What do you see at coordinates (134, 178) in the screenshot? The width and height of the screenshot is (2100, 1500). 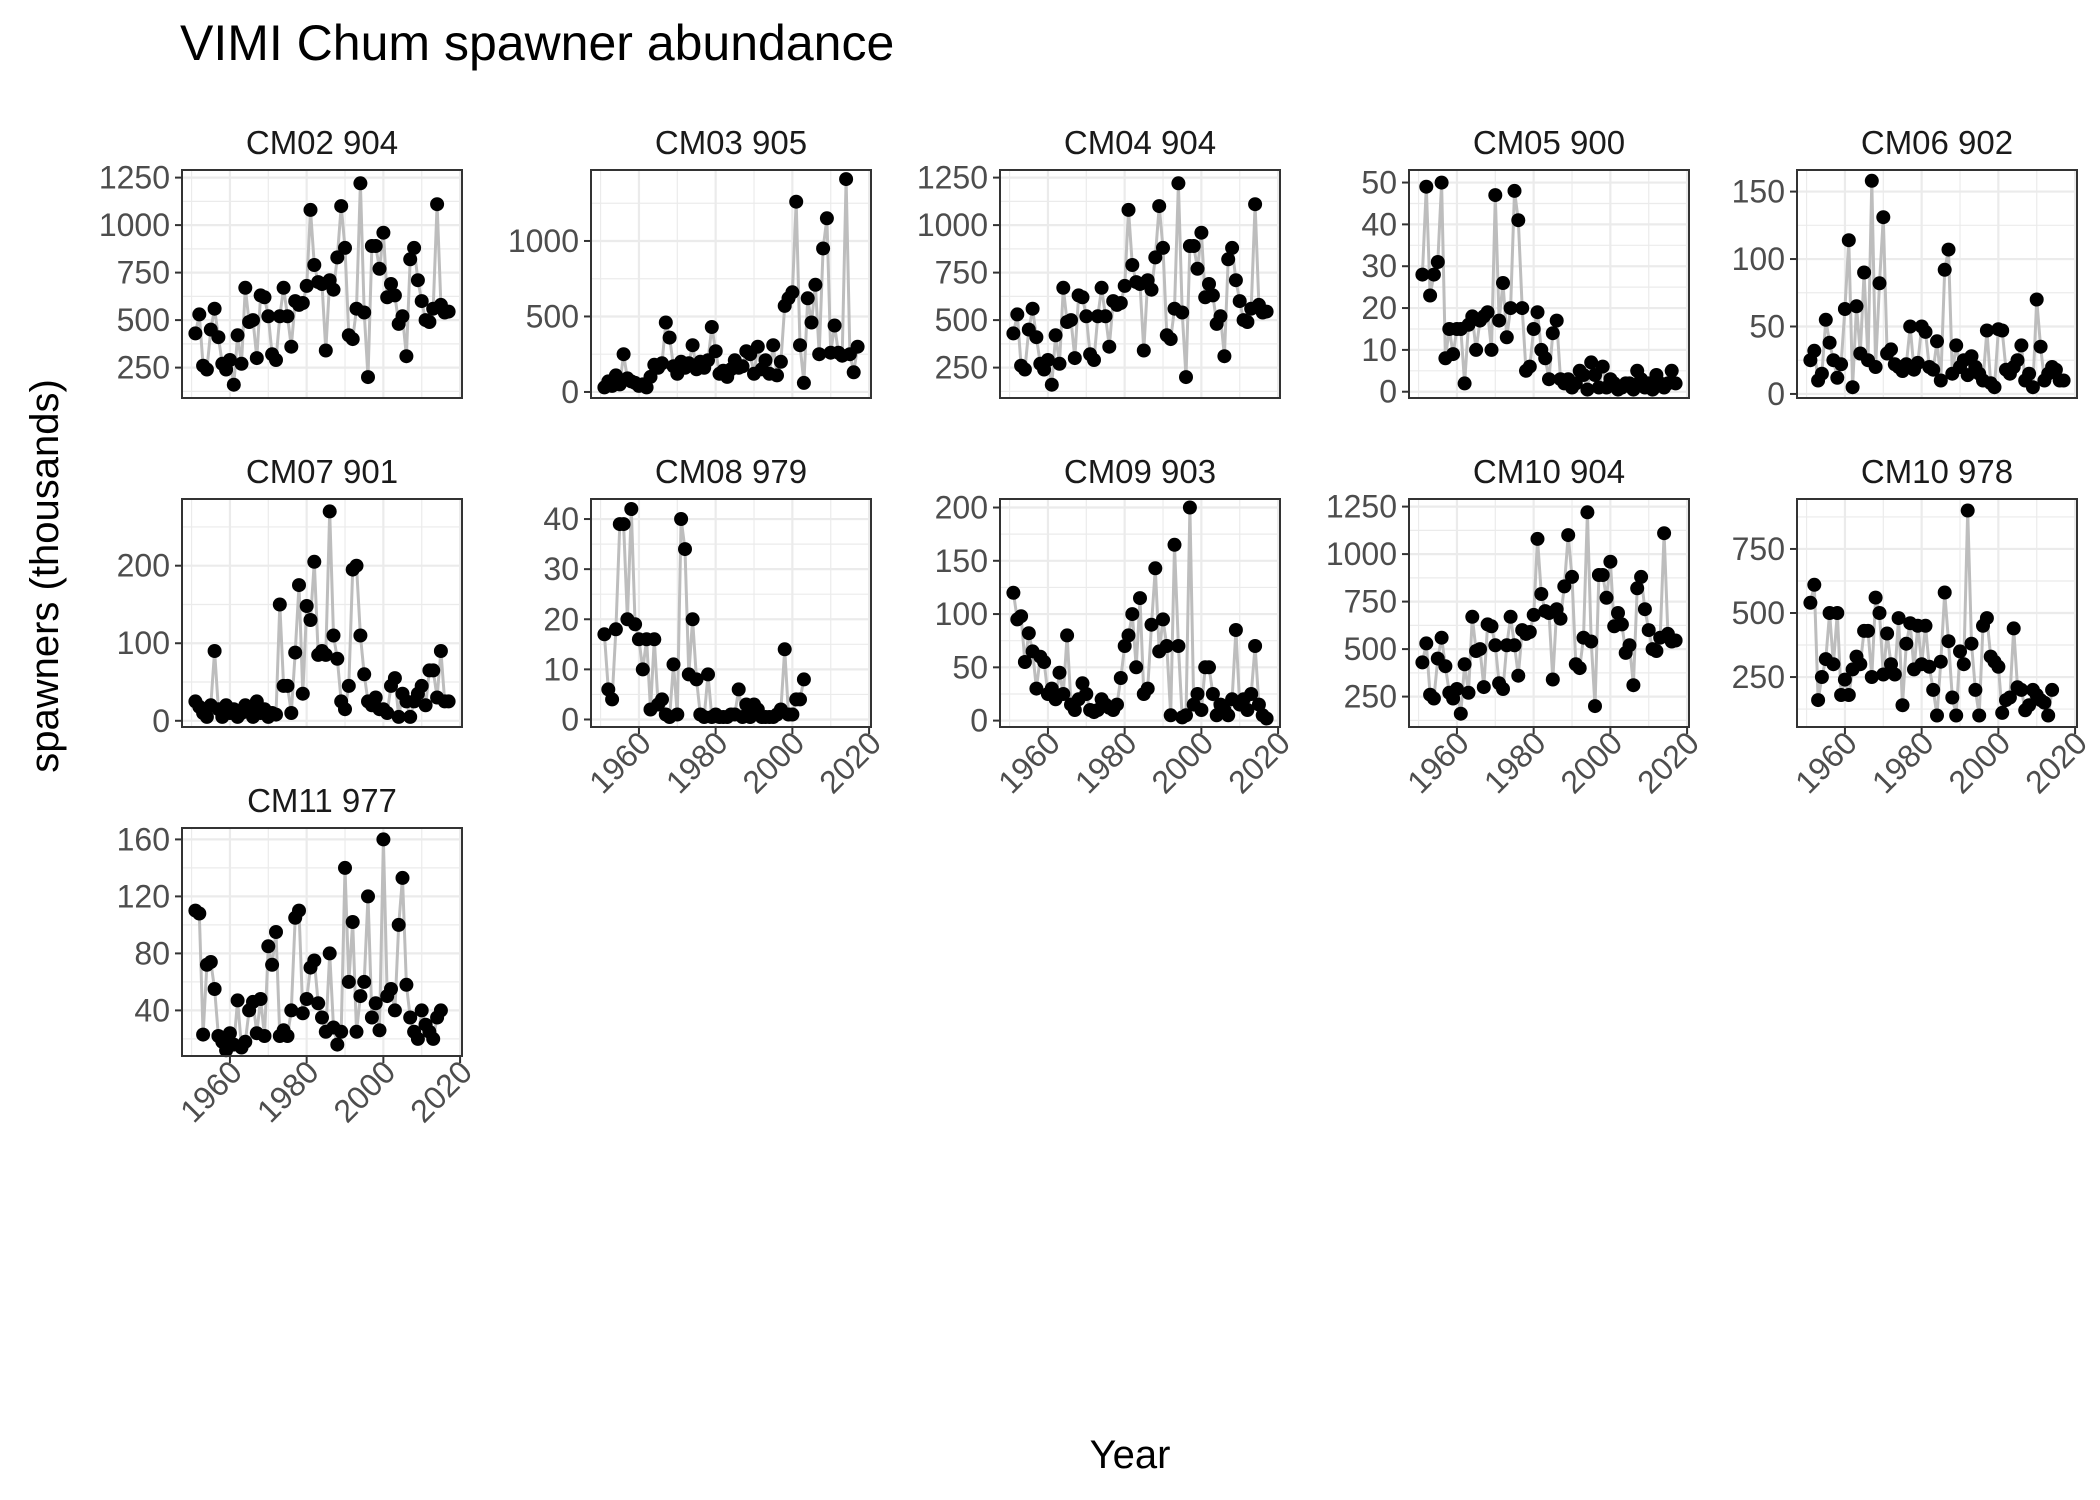 I see `y-tick-label: 1250` at bounding box center [134, 178].